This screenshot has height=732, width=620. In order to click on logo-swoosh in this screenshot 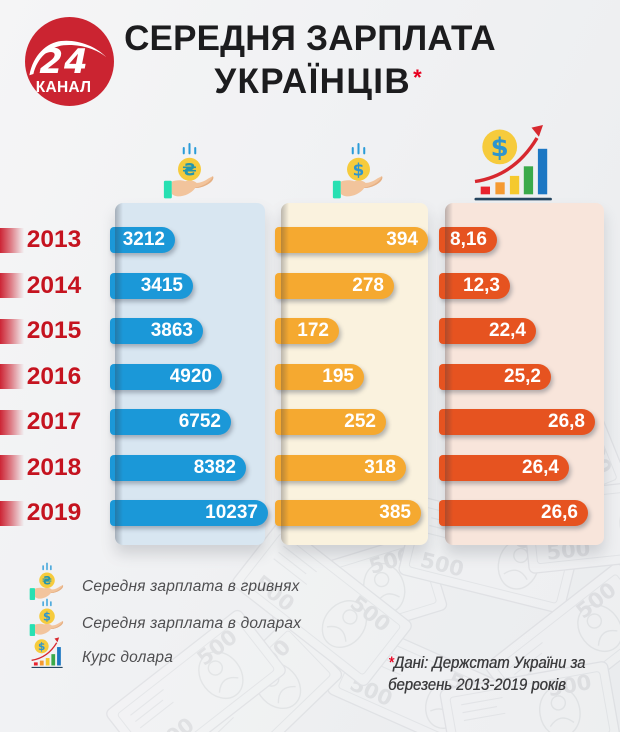, I will do `click(68, 58)`.